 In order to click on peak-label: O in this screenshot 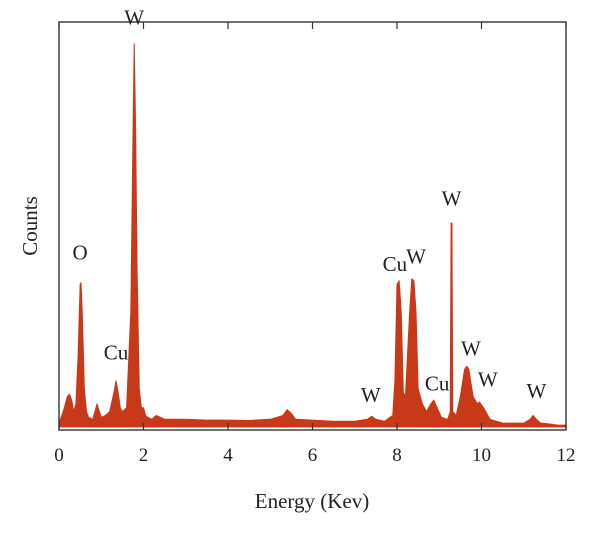, I will do `click(80, 252)`.